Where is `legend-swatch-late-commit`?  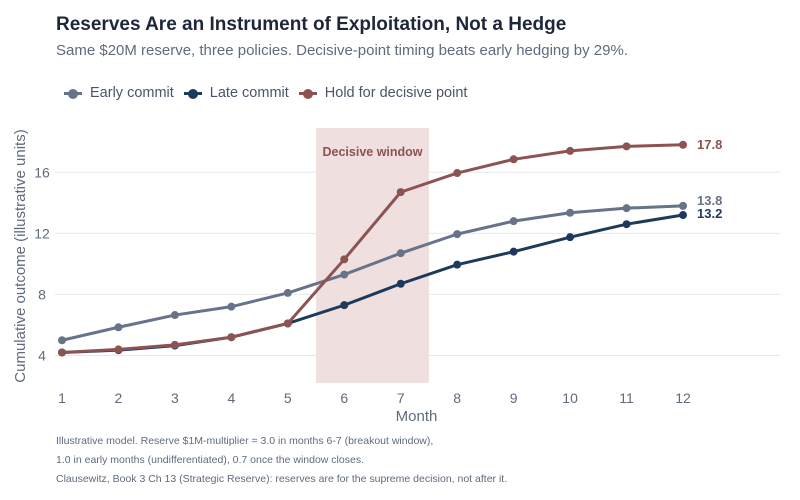
legend-swatch-late-commit is located at coordinates (192, 93).